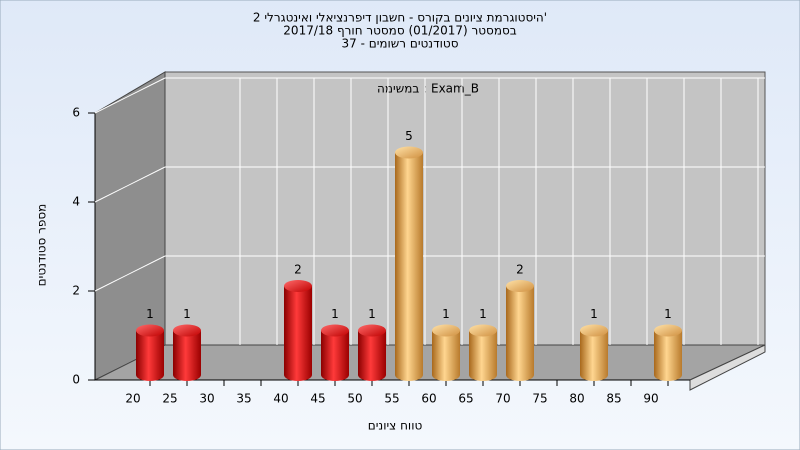  What do you see at coordinates (391, 399) in the screenshot?
I see `x-tick-label: 55` at bounding box center [391, 399].